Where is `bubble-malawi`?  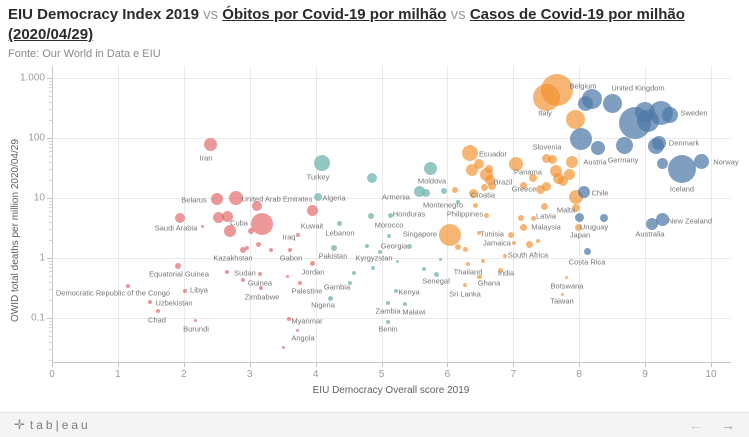 bubble-malawi is located at coordinates (405, 304).